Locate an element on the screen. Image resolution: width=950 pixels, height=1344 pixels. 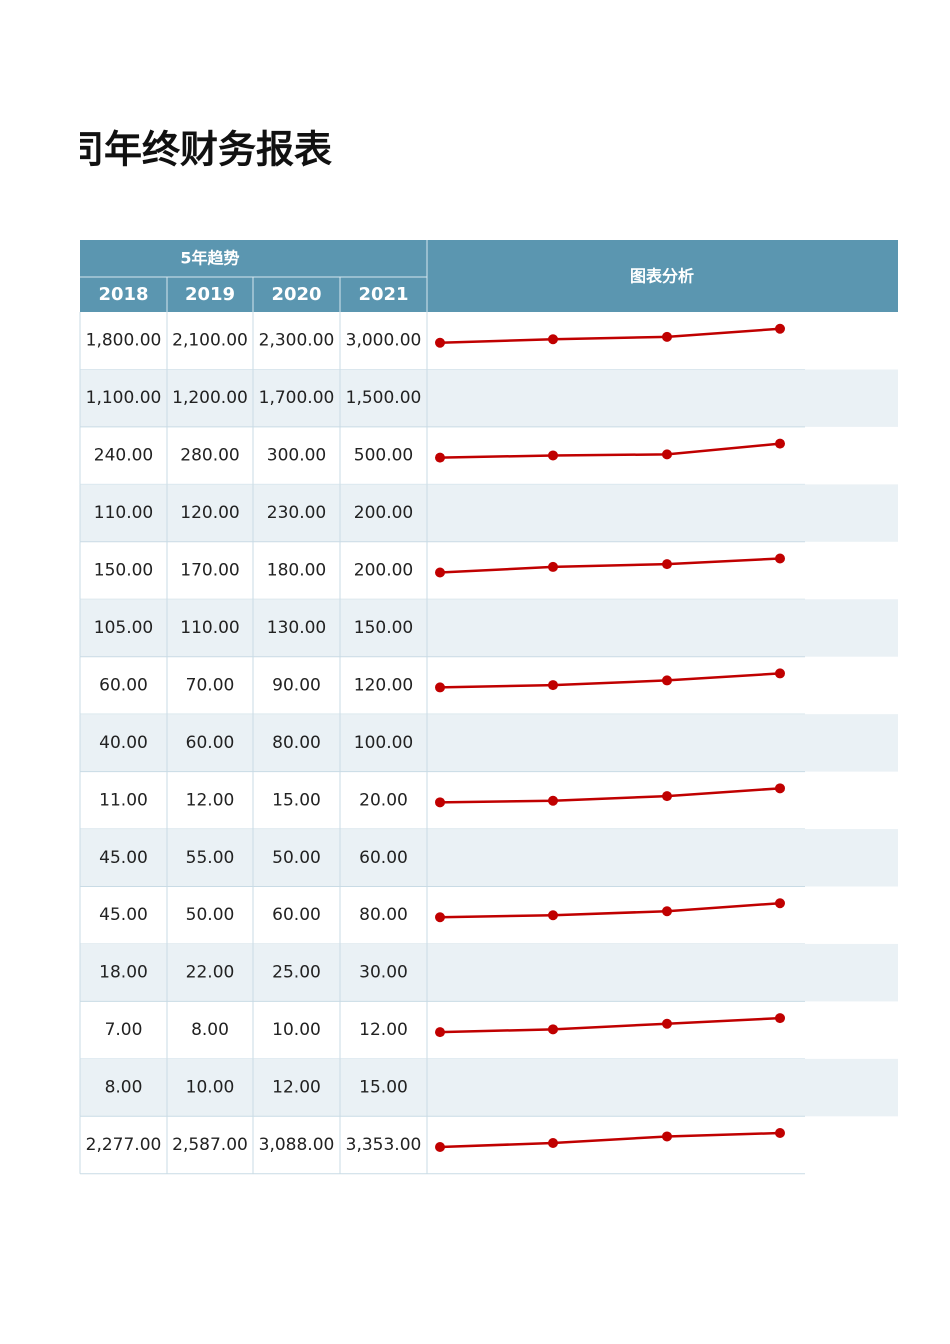
cell: 22.00 is located at coordinates (210, 973).